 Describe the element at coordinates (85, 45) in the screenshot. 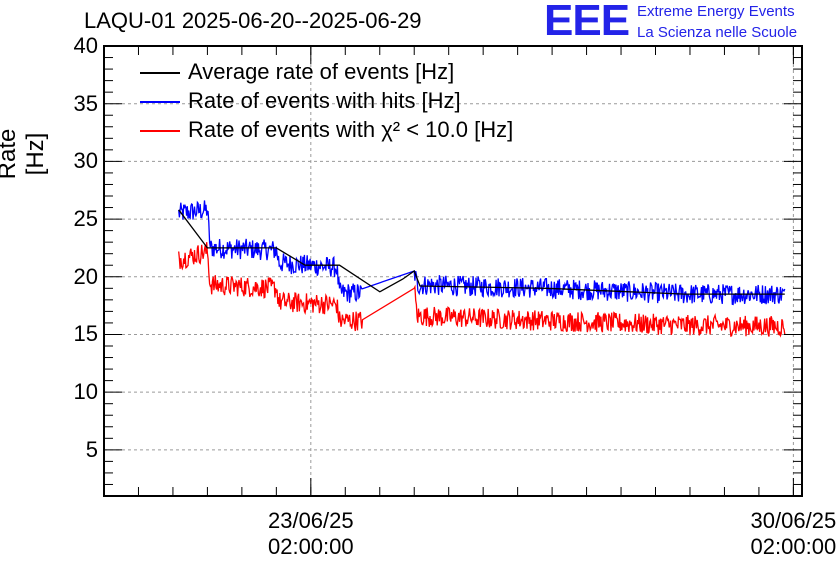

I see `y-tick-label: 40` at that location.